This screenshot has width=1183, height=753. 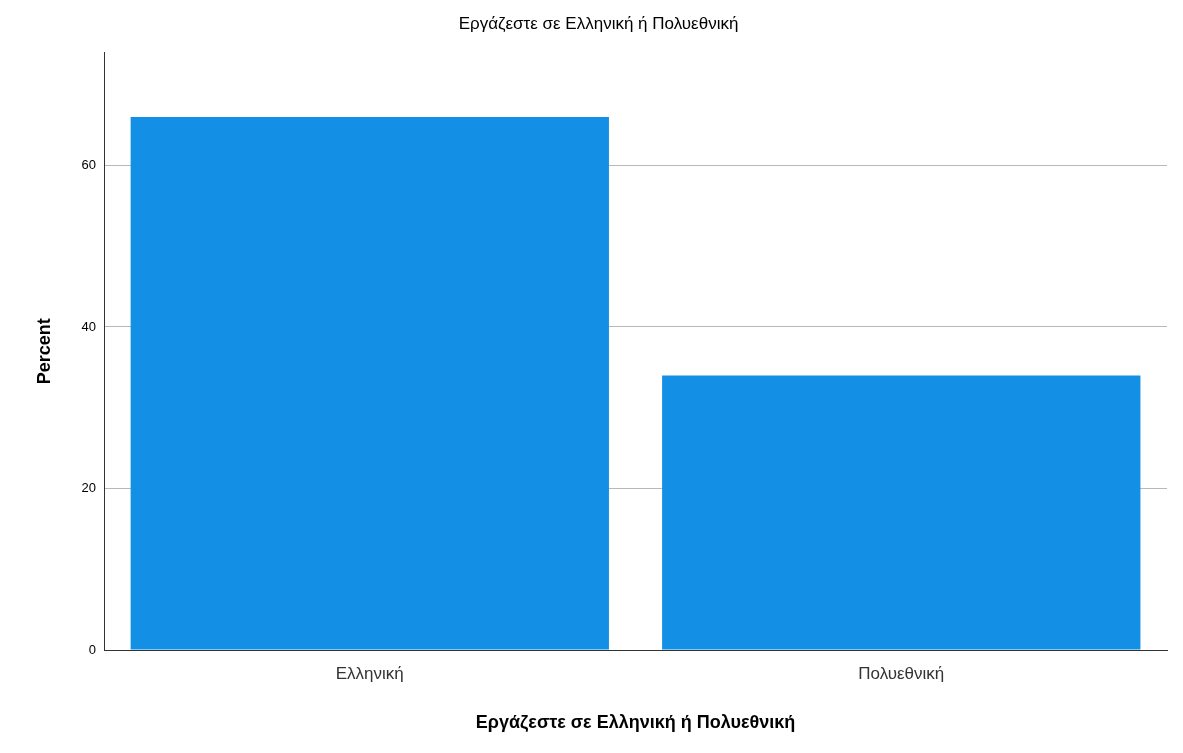 What do you see at coordinates (89, 165) in the screenshot?
I see `y-tick-label: 60` at bounding box center [89, 165].